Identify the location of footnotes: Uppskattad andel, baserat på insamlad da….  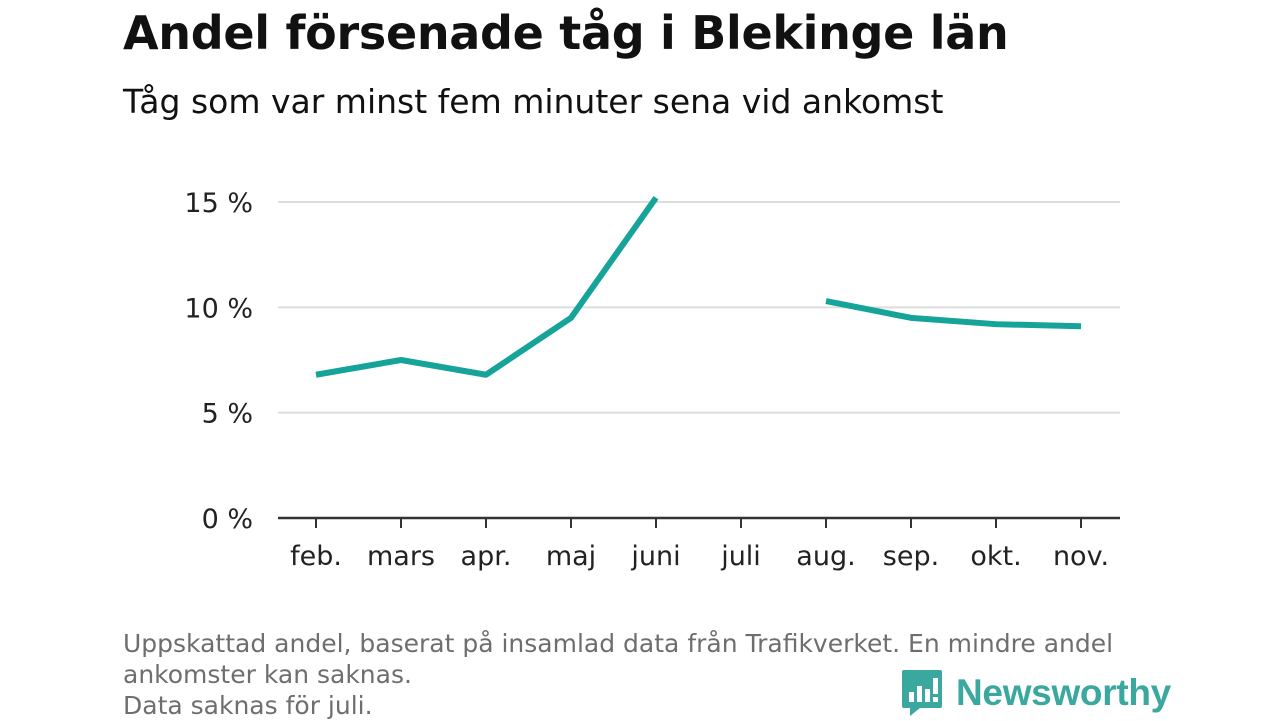
(653, 674).